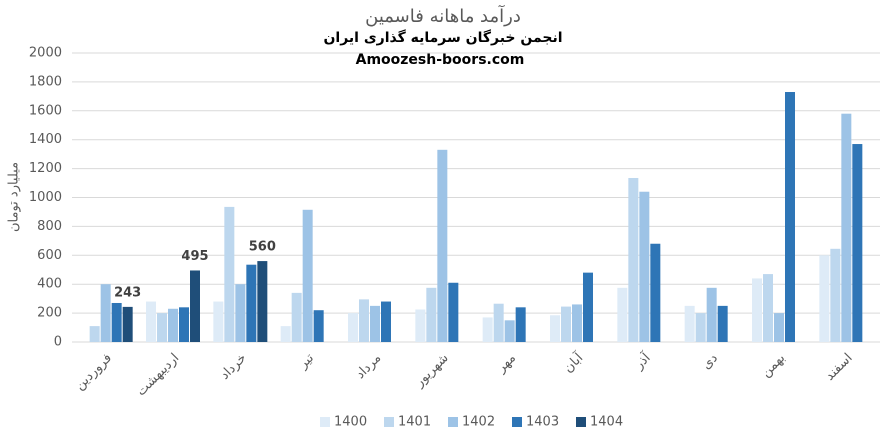 This screenshot has height=442, width=887. Describe the element at coordinates (49, 226) in the screenshot. I see `y-tick-label: 800` at that location.